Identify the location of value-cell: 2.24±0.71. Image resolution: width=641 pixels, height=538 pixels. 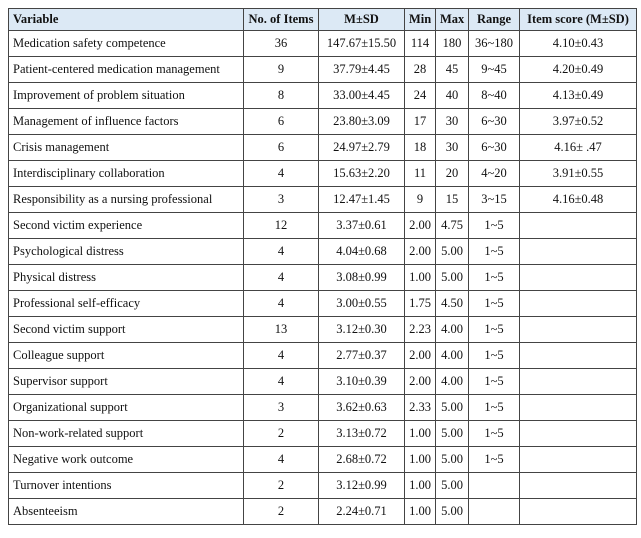
(361, 511).